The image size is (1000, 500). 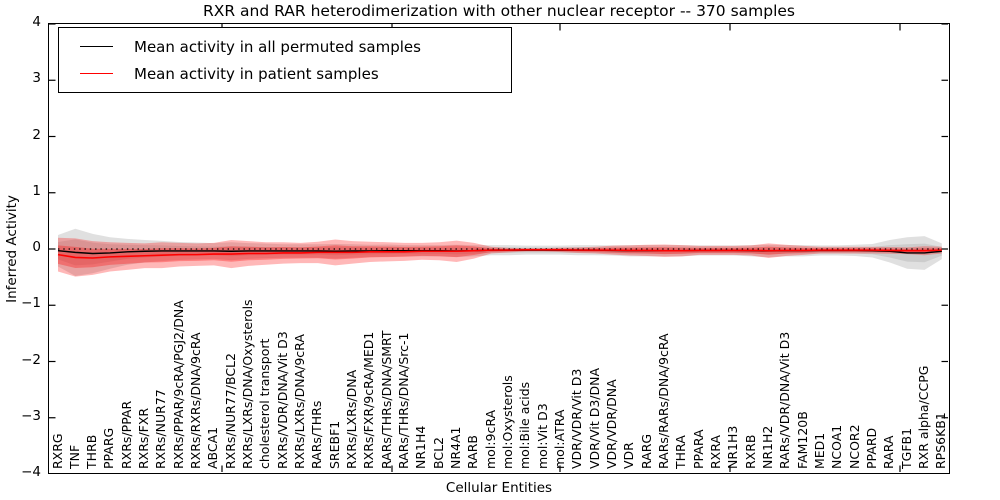 What do you see at coordinates (438, 452) in the screenshot?
I see `x-tick-label: BCL2` at bounding box center [438, 452].